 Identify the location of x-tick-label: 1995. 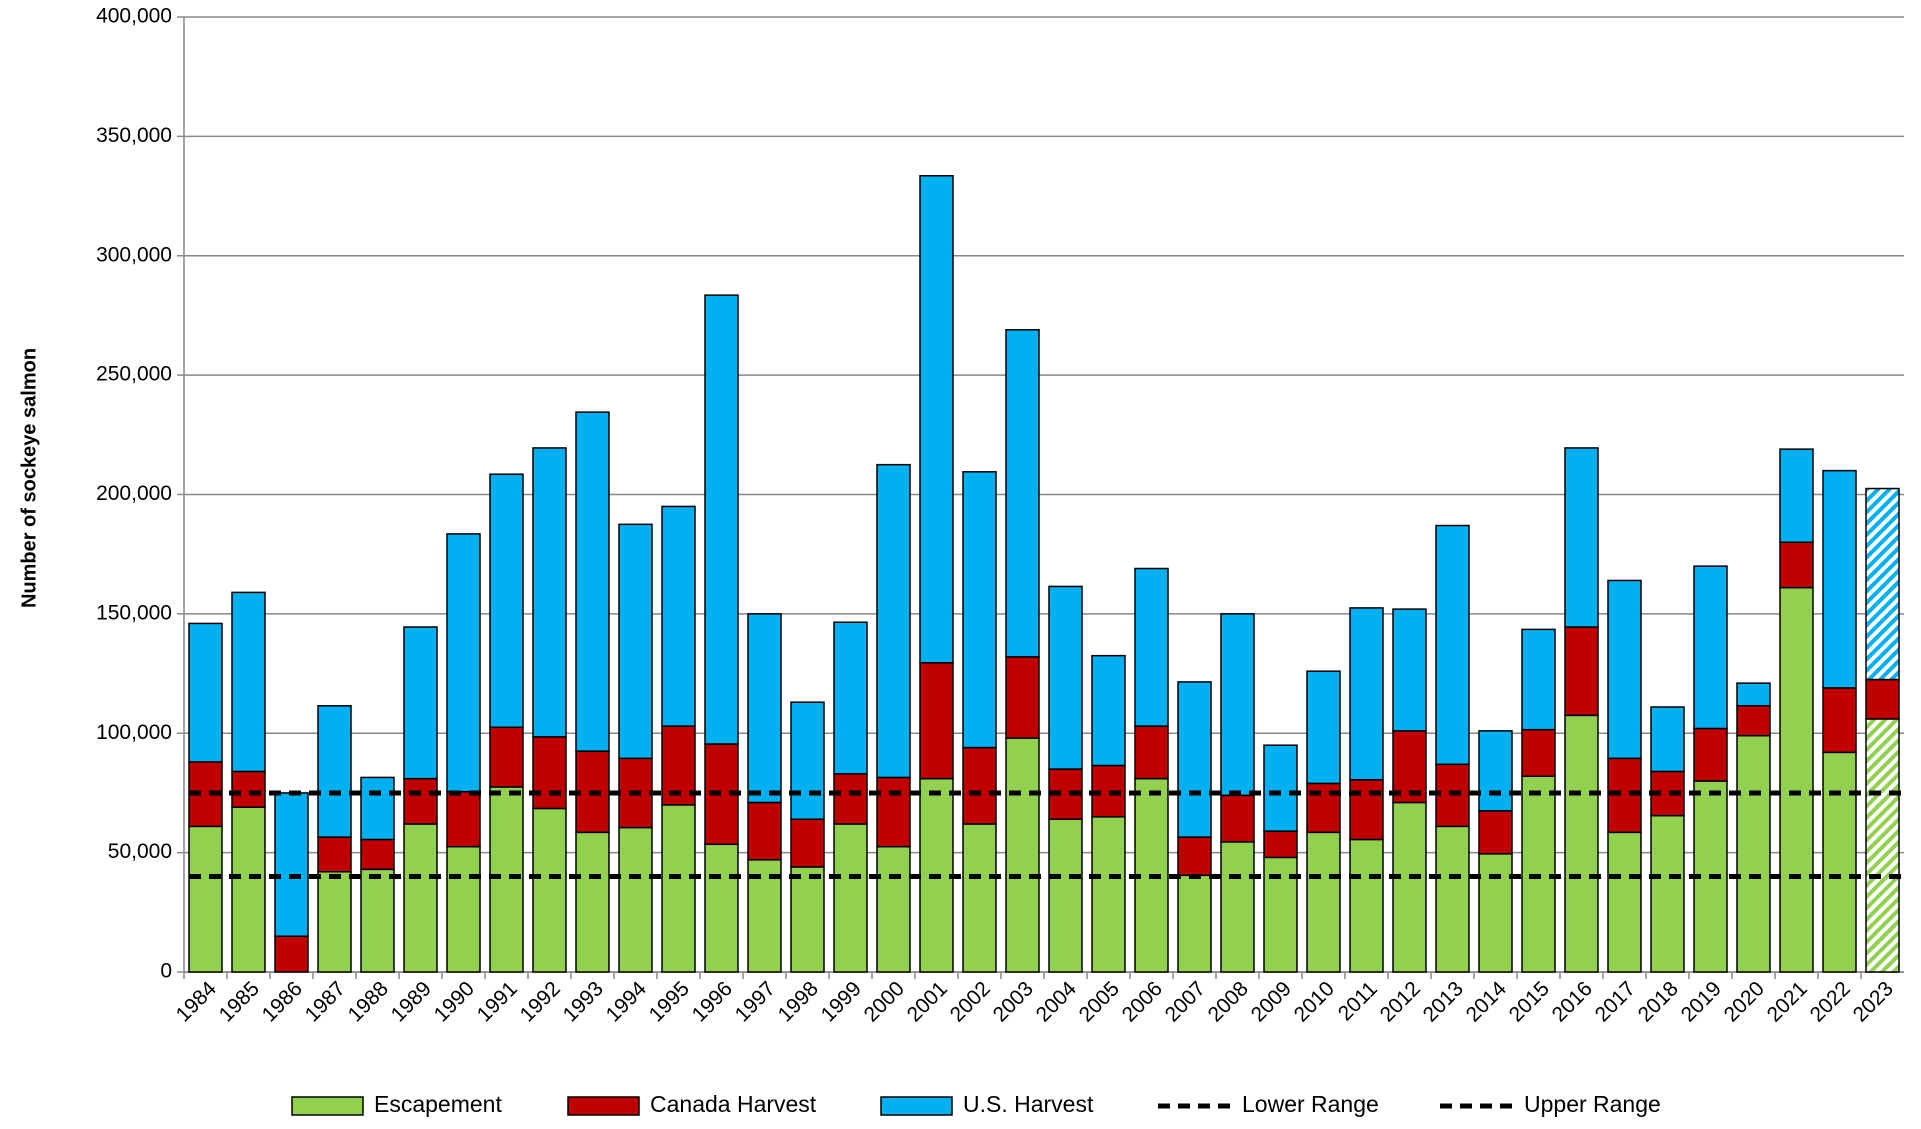
(669, 1001).